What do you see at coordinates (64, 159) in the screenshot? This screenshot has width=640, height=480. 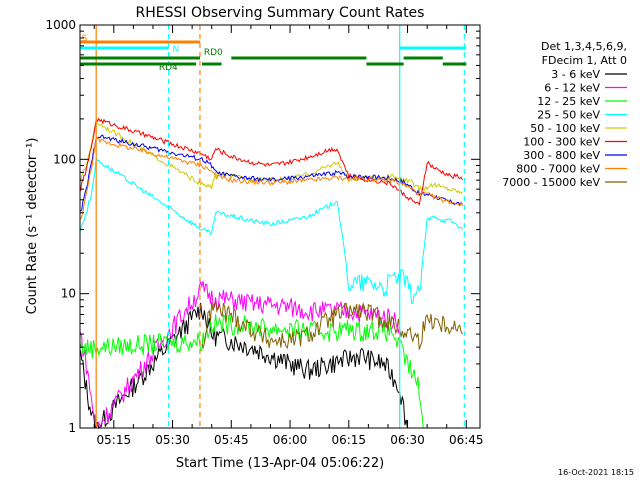 I see `y-tick-label-2: 100` at bounding box center [64, 159].